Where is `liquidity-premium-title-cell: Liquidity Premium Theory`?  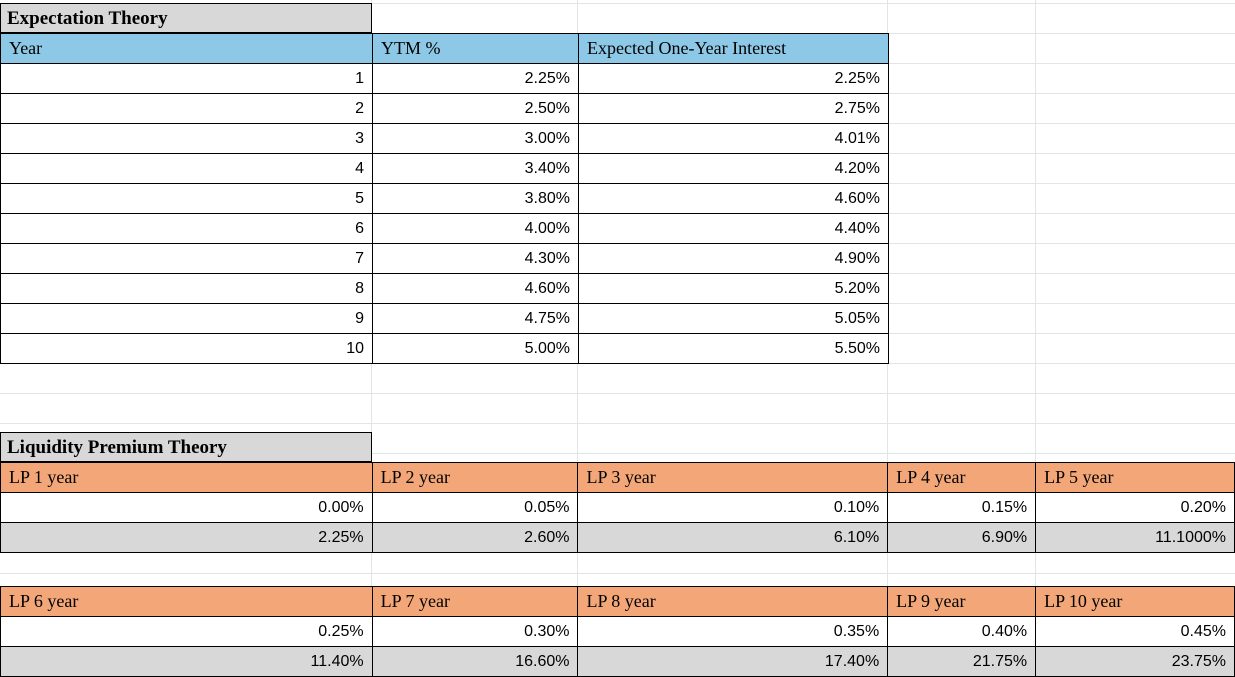
liquidity-premium-title-cell: Liquidity Premium Theory is located at coordinates (186, 447).